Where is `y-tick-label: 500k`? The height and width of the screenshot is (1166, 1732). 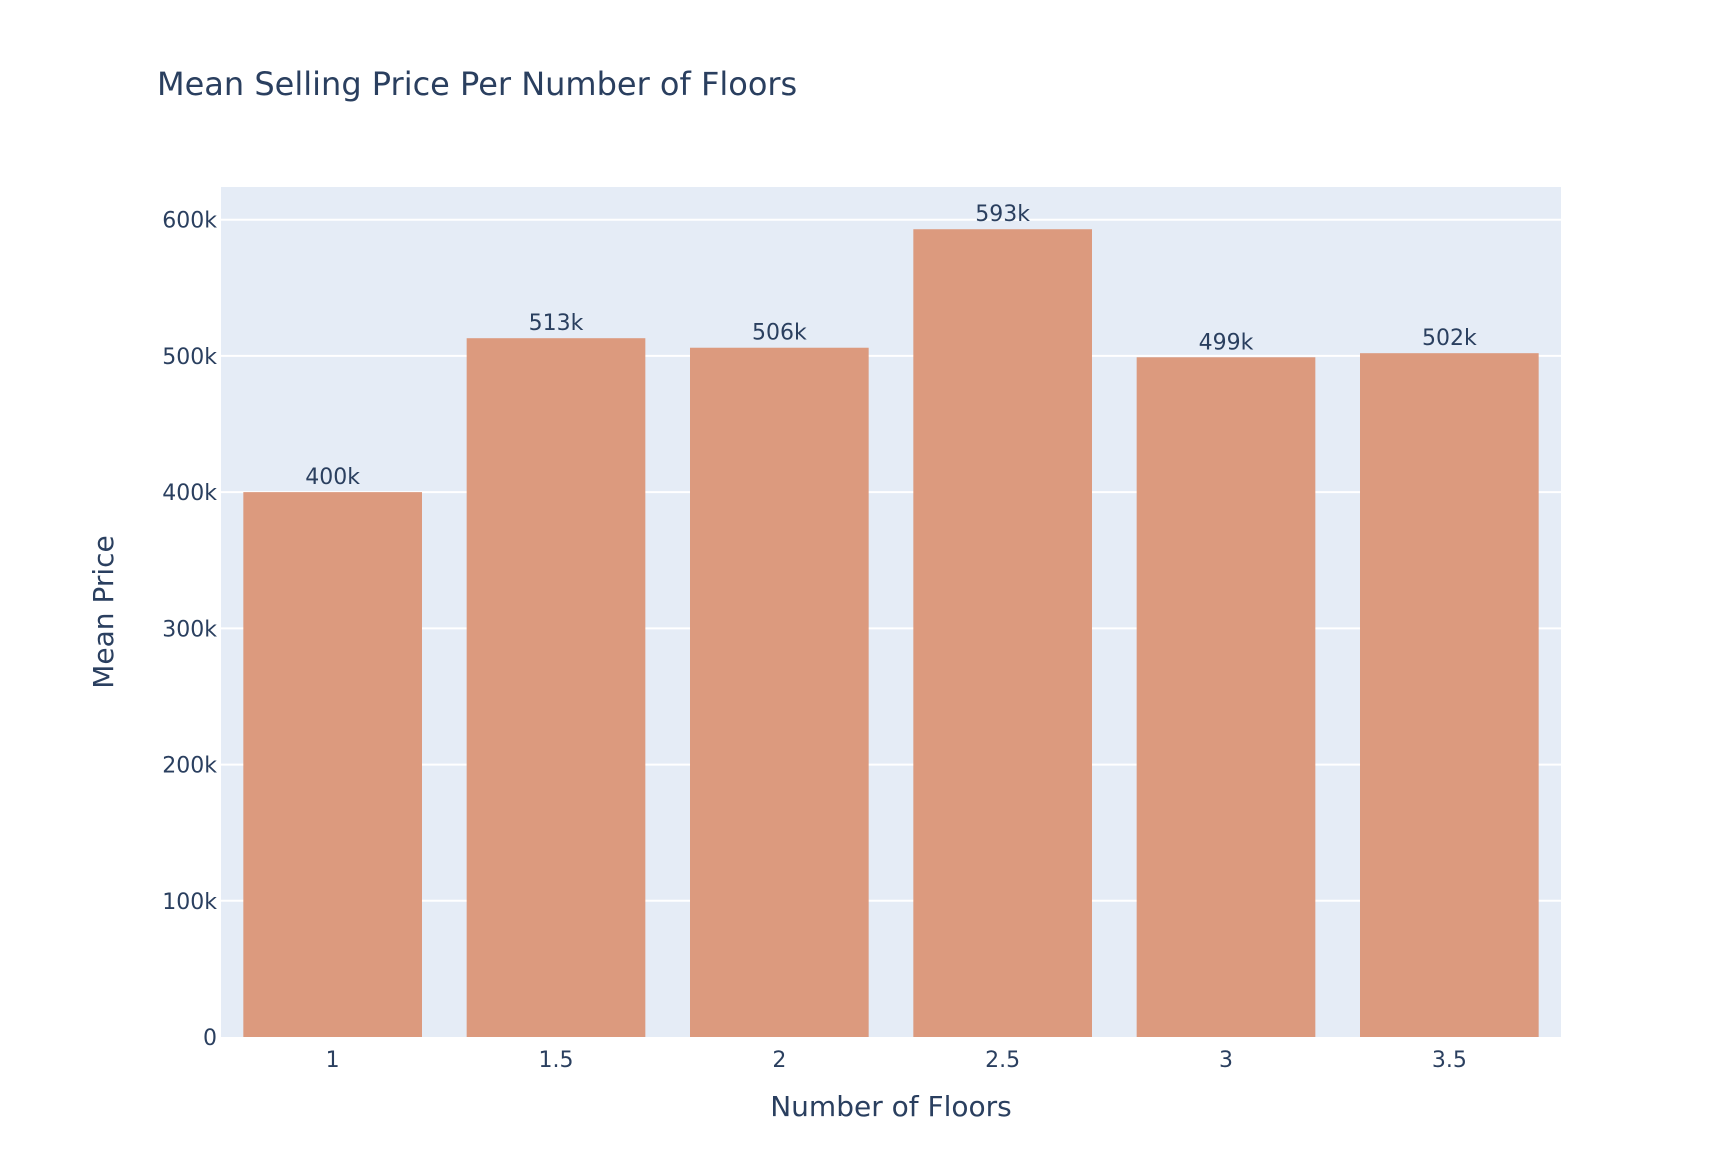
y-tick-label: 500k is located at coordinates (189, 357).